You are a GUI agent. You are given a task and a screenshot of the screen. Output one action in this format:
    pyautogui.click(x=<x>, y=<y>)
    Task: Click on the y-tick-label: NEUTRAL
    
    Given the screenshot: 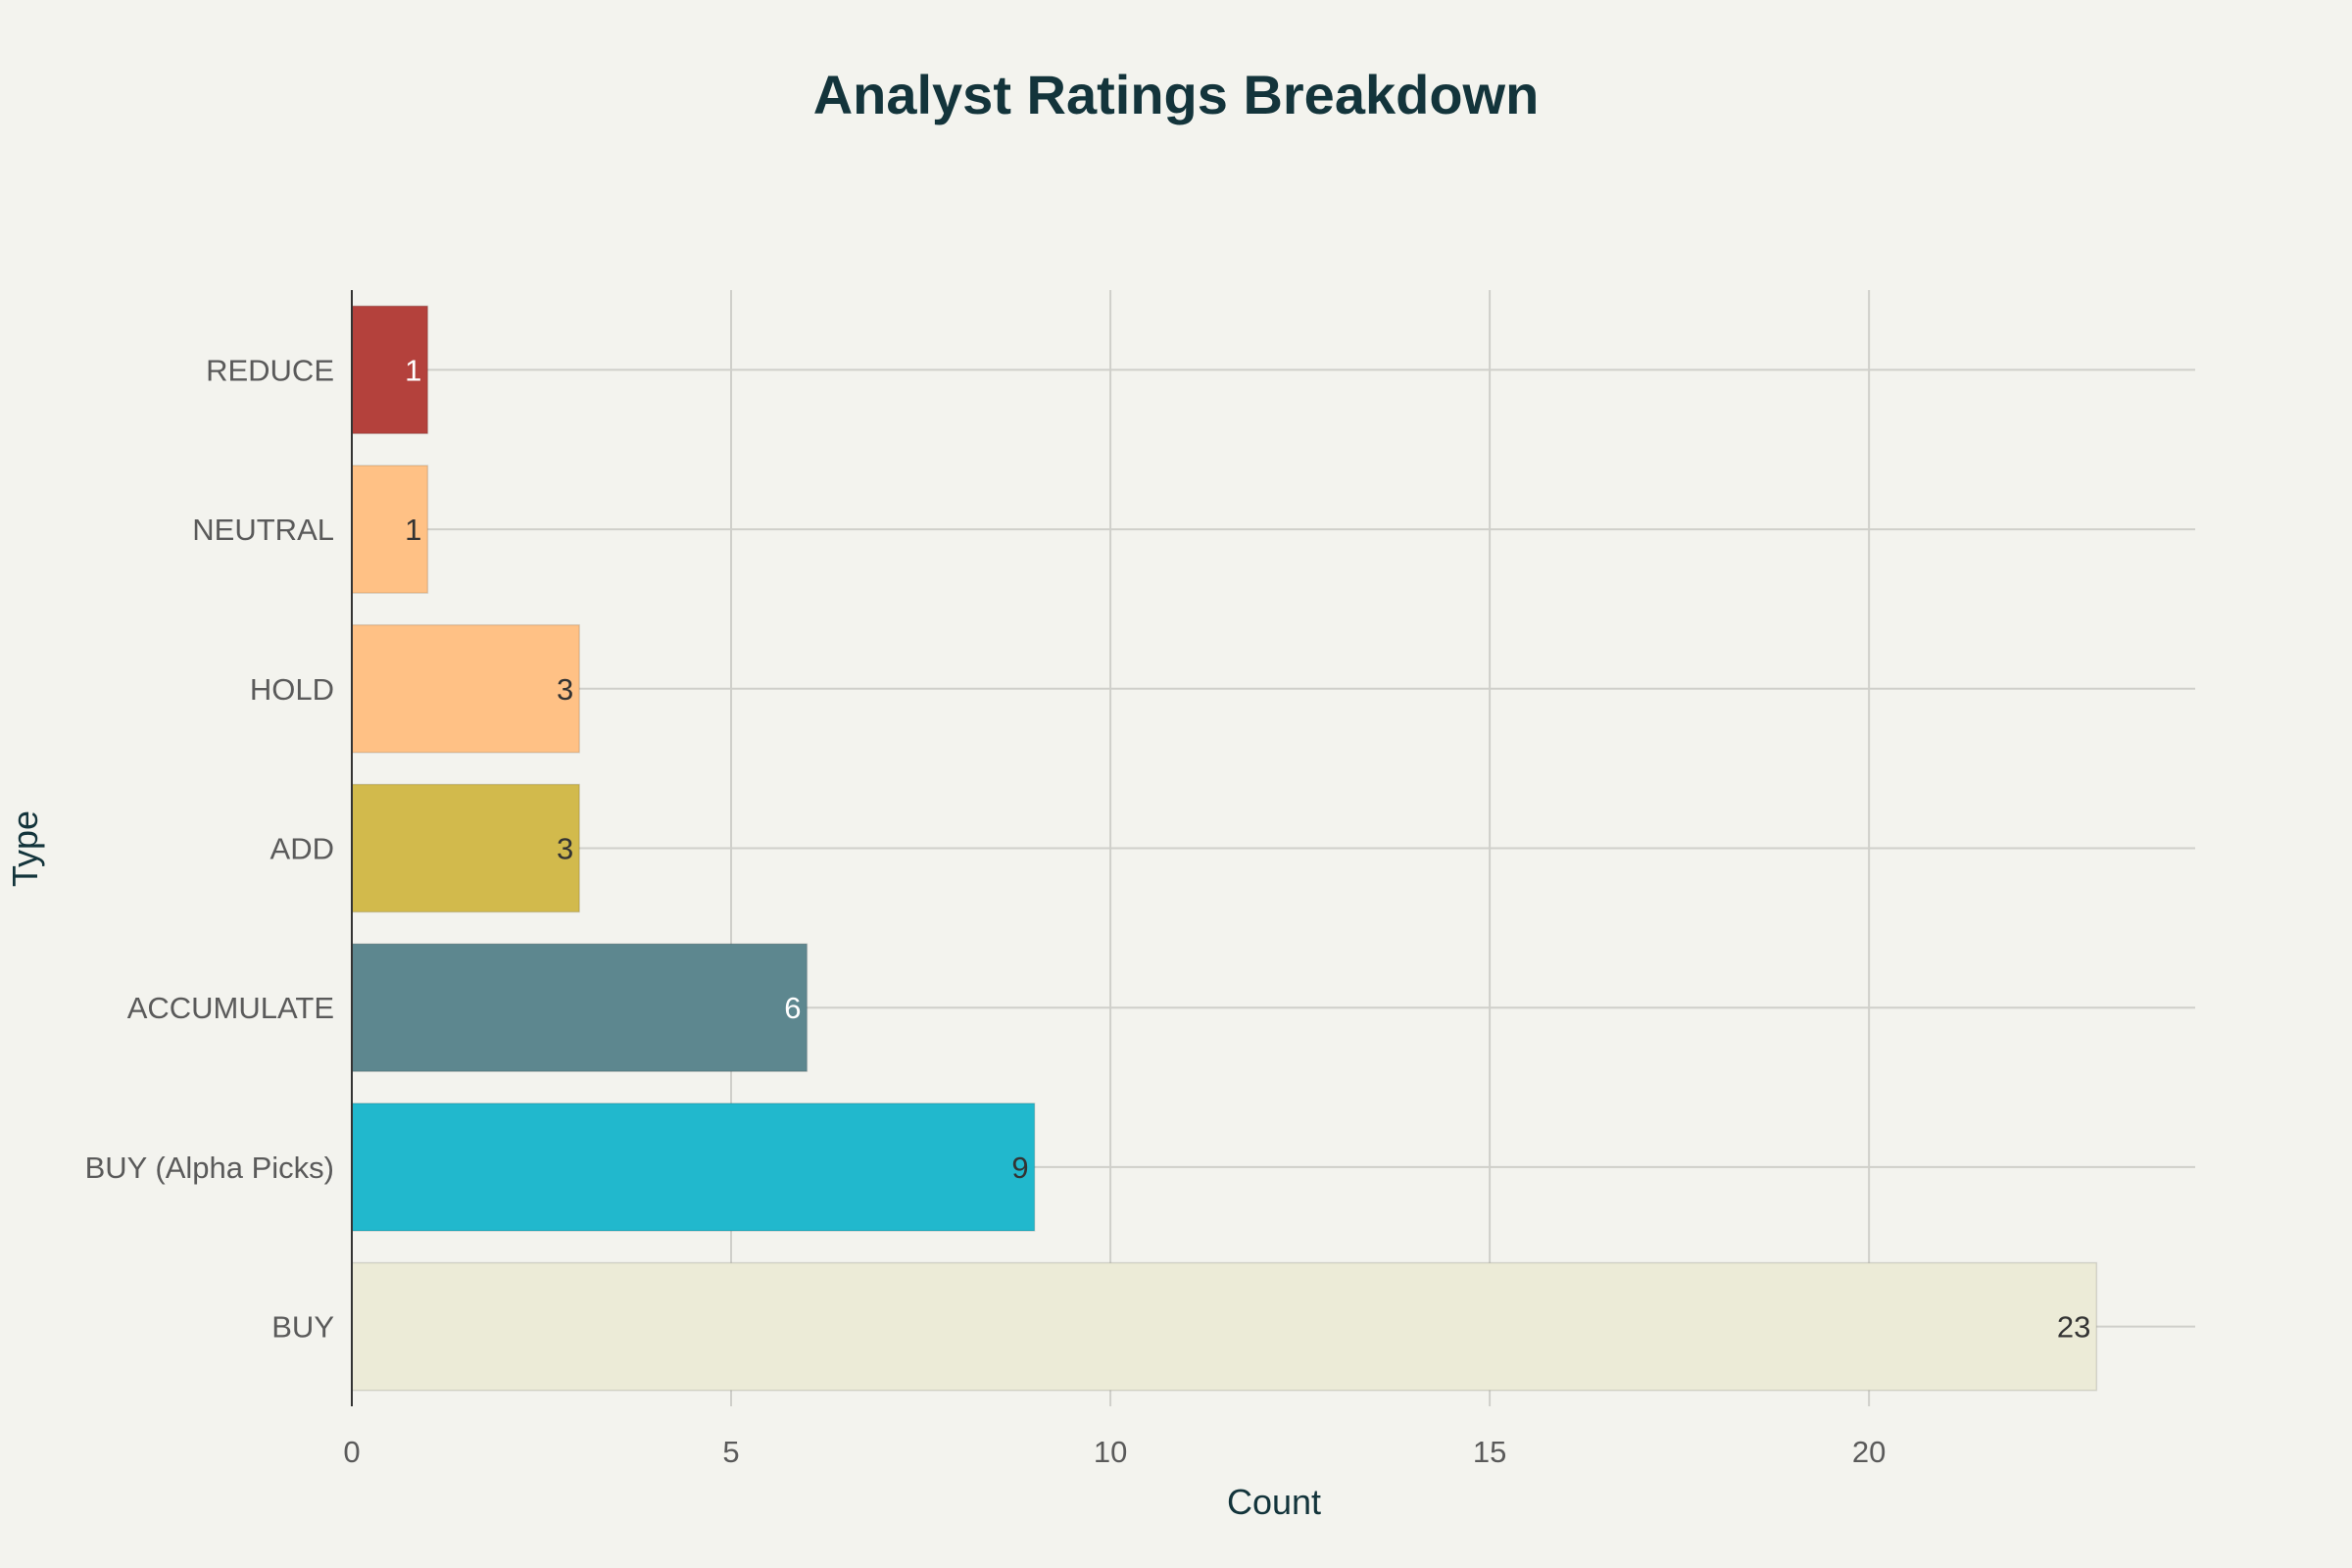 What is the action you would take?
    pyautogui.click(x=263, y=530)
    